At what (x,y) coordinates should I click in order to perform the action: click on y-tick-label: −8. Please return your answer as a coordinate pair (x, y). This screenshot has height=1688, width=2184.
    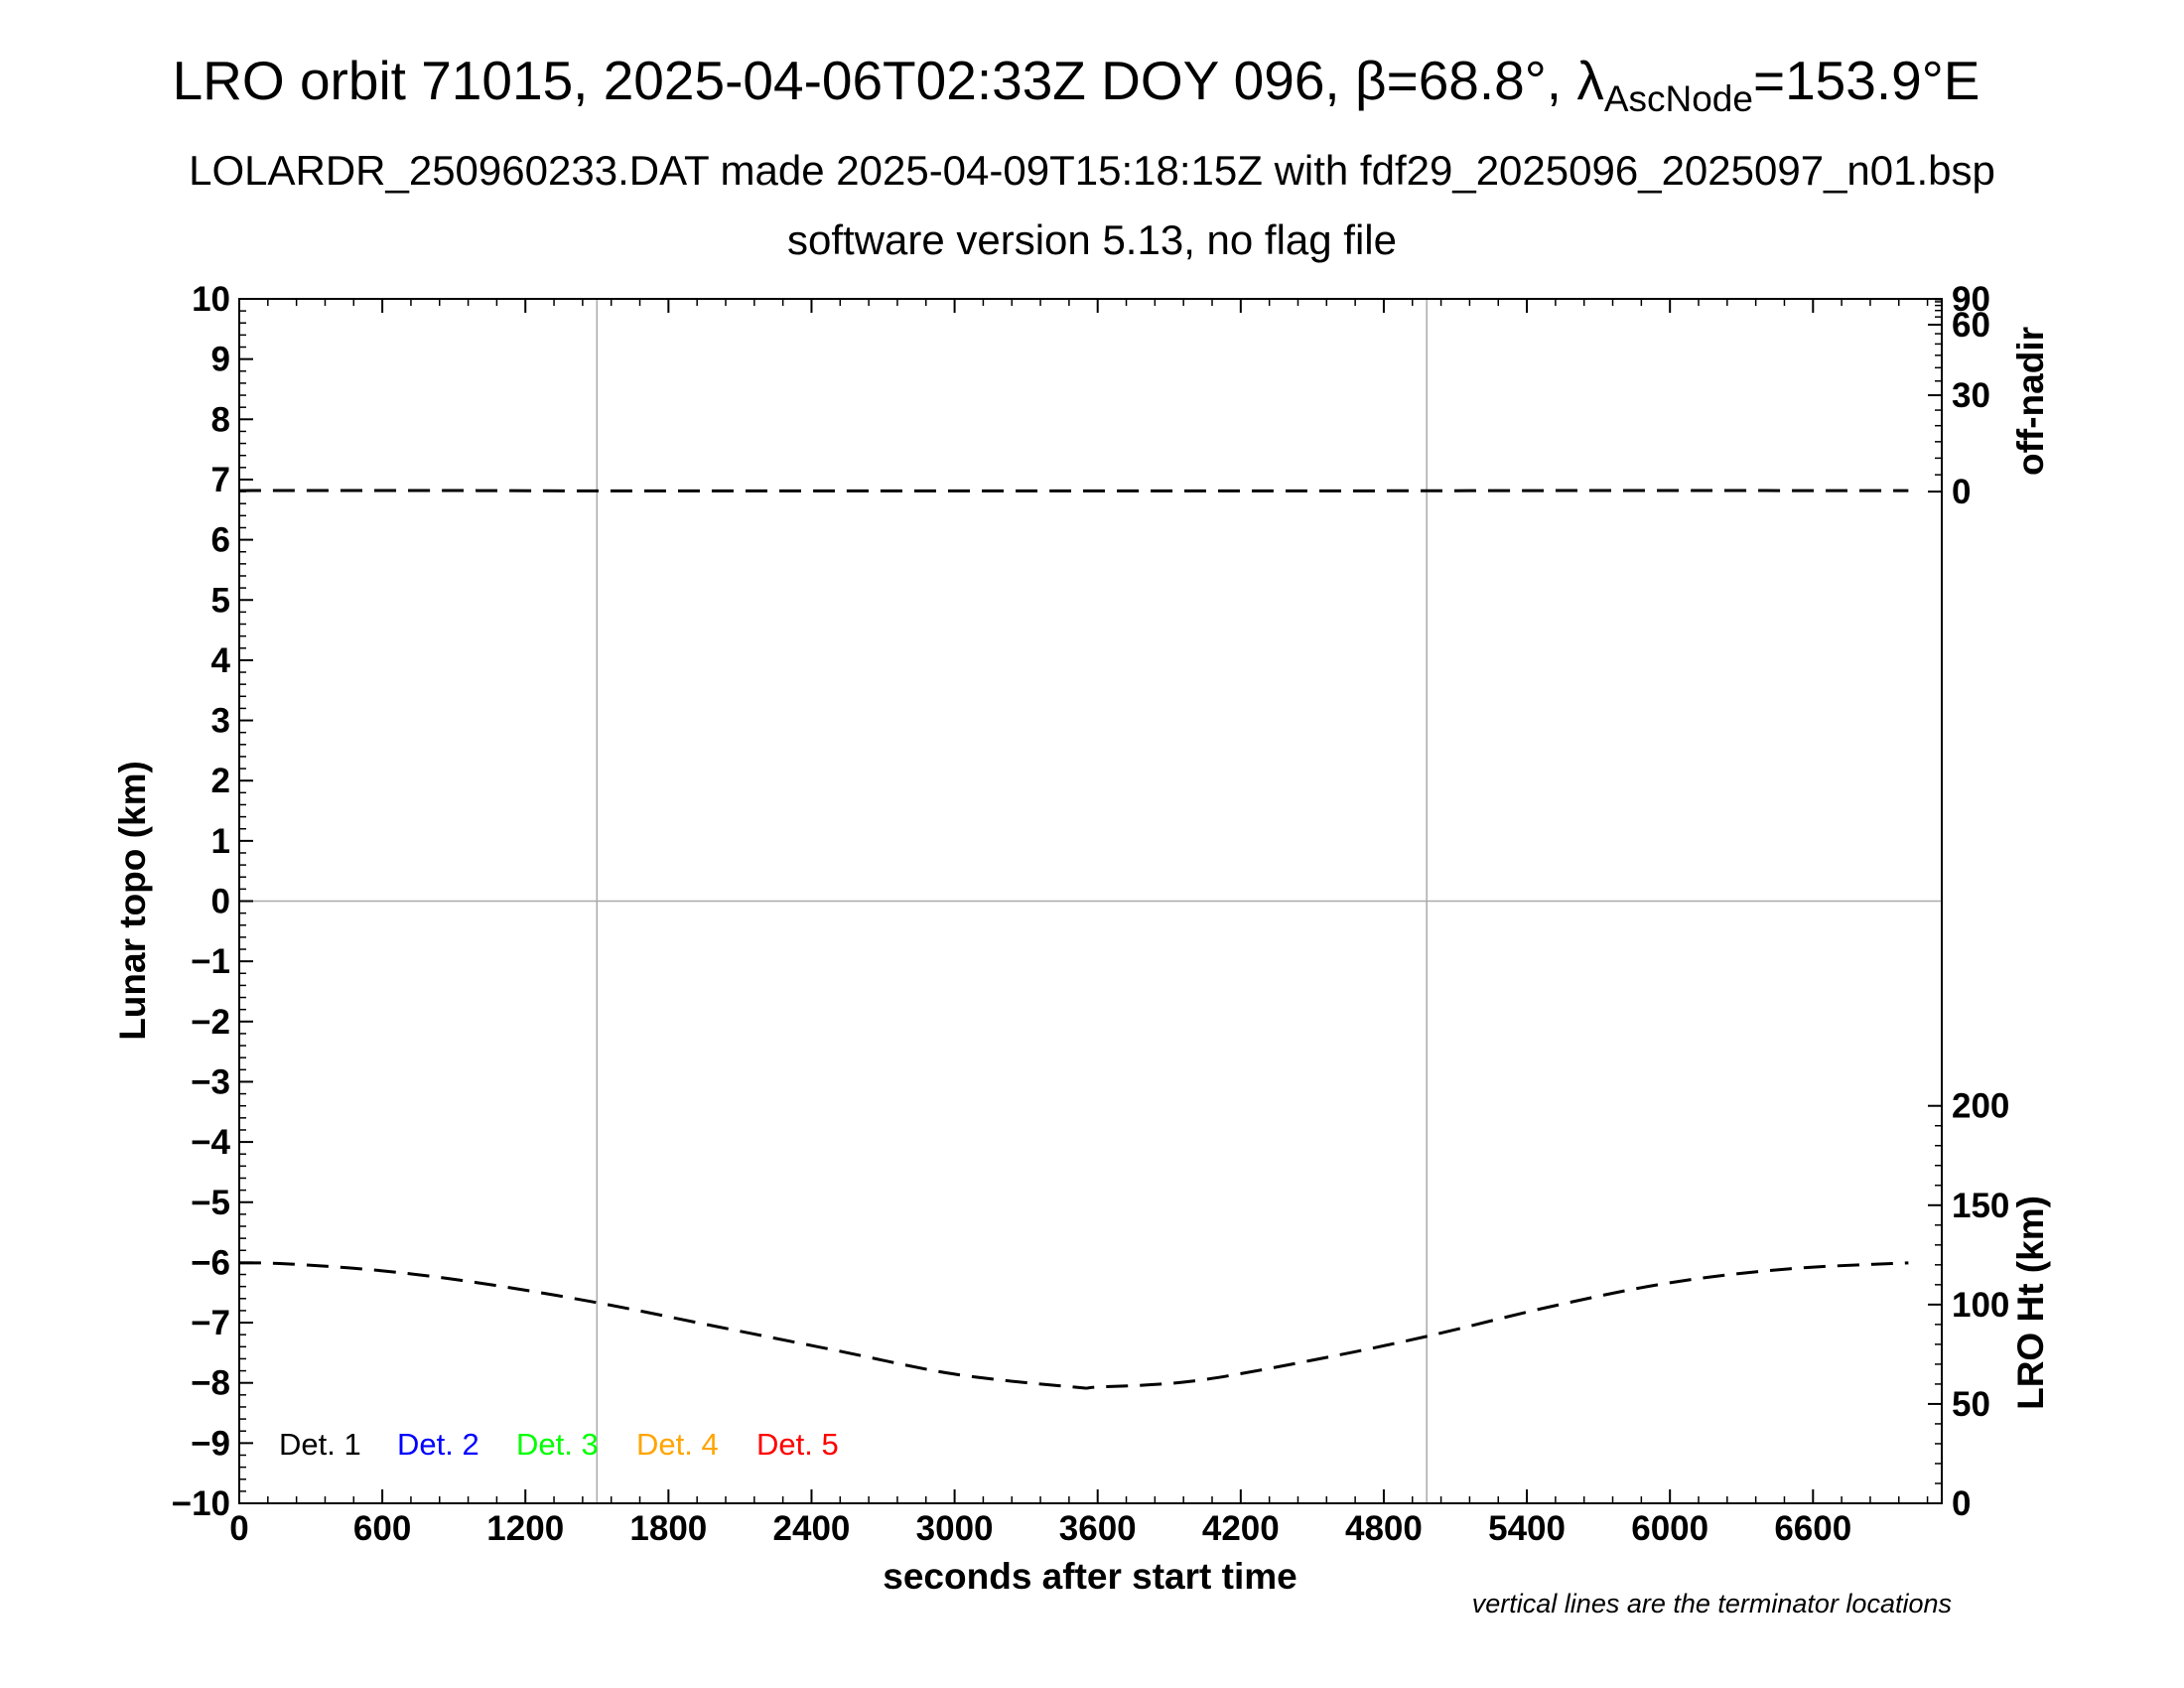
    Looking at the image, I should click on (210, 1383).